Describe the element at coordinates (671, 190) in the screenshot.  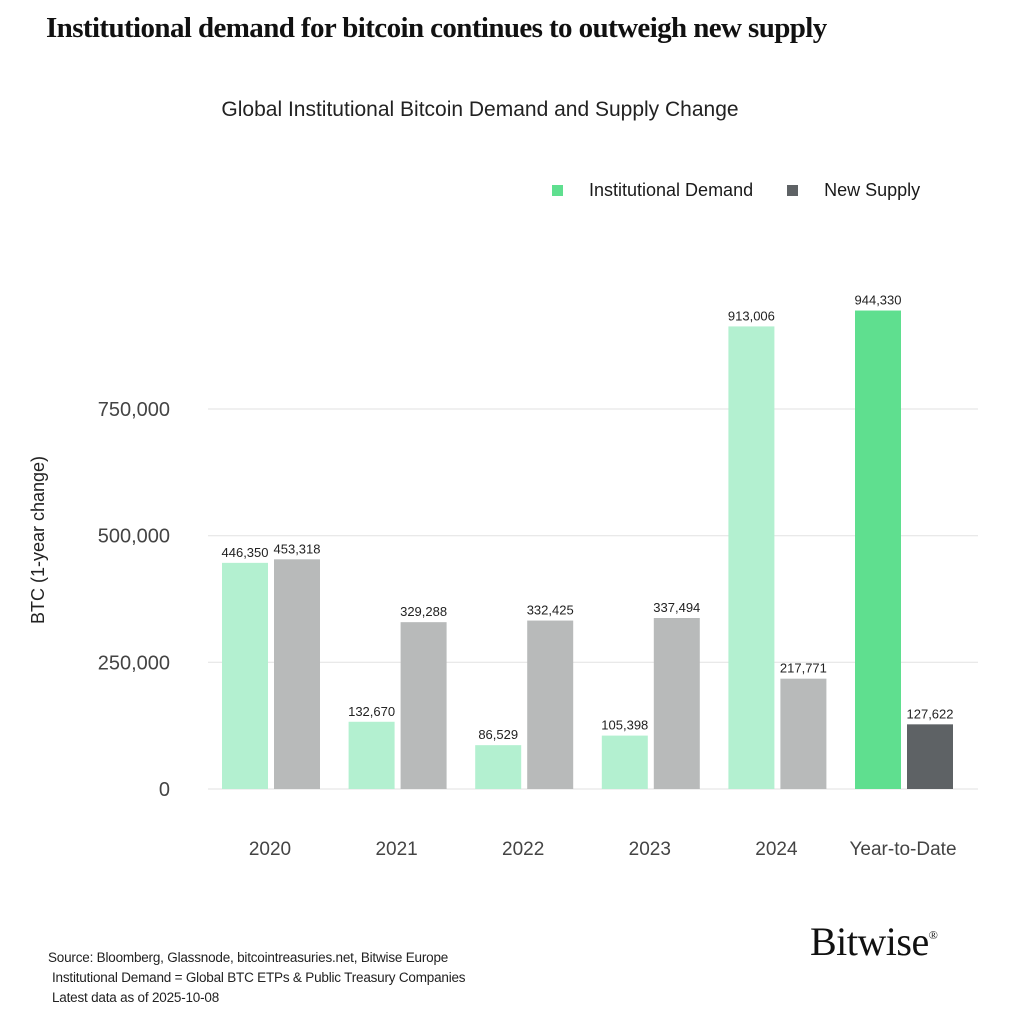
I see `legend-label-demand: Institutional Demand` at that location.